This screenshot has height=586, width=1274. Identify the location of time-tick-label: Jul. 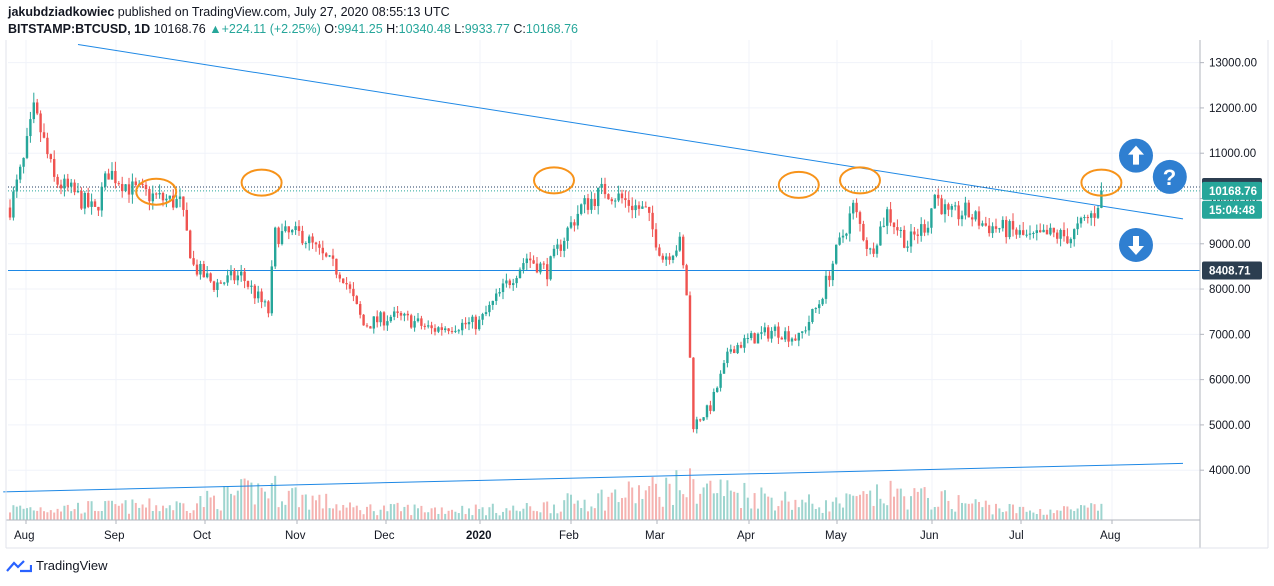
(1016, 536).